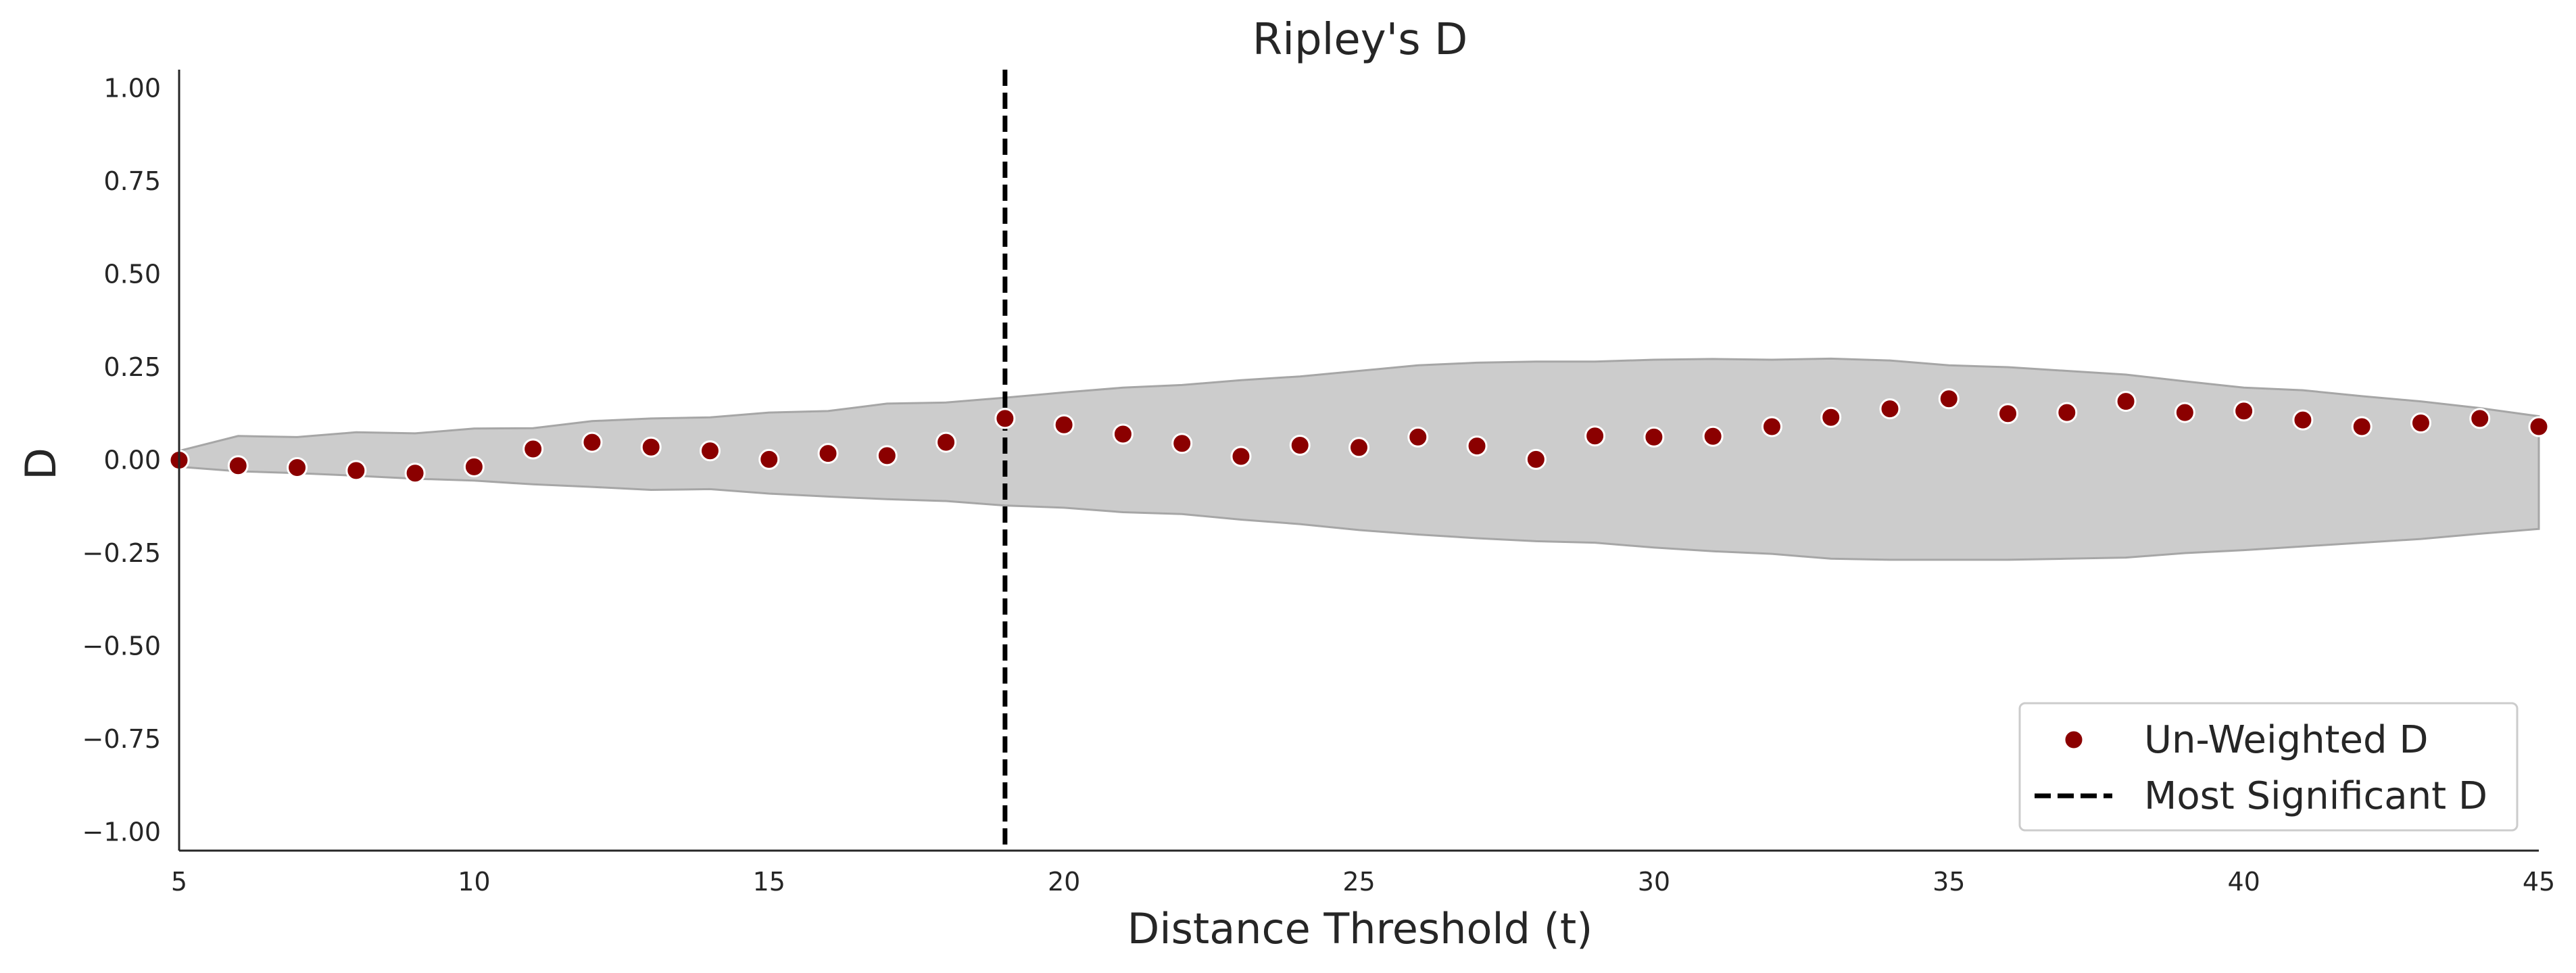 This screenshot has height=973, width=2576. Describe the element at coordinates (1064, 882) in the screenshot. I see `x-tick-label: 20` at that location.